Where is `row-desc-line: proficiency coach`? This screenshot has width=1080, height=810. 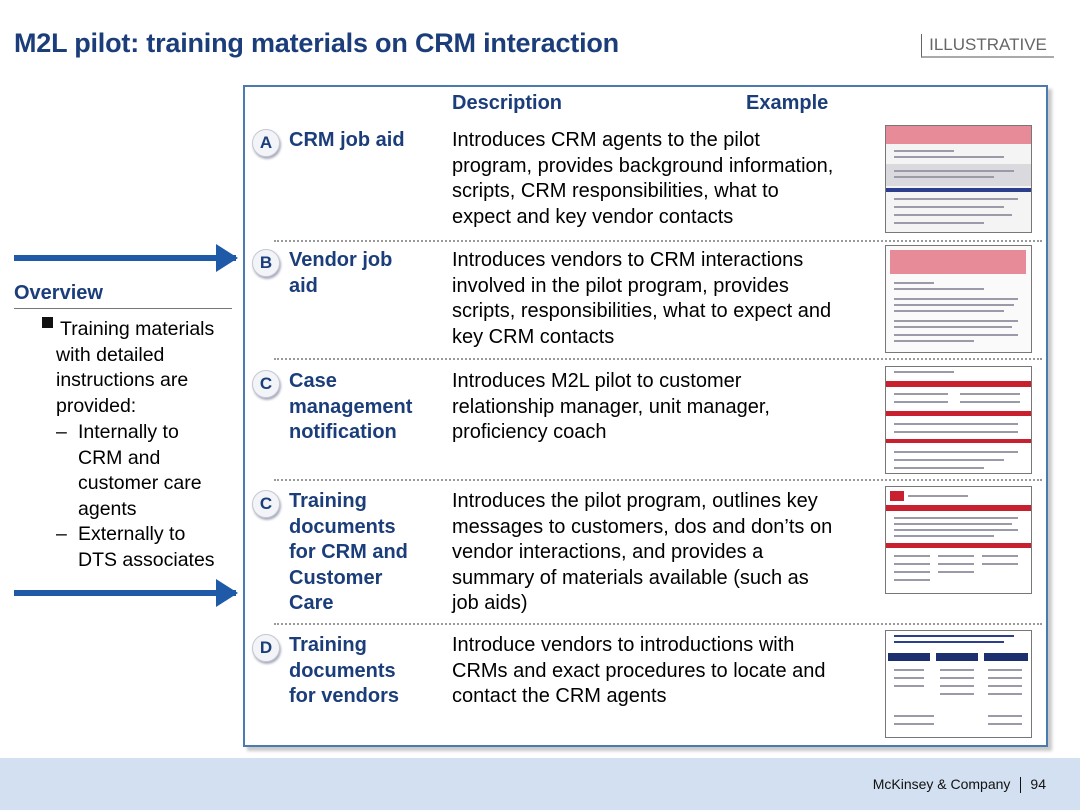 row-desc-line: proficiency coach is located at coordinates (529, 432).